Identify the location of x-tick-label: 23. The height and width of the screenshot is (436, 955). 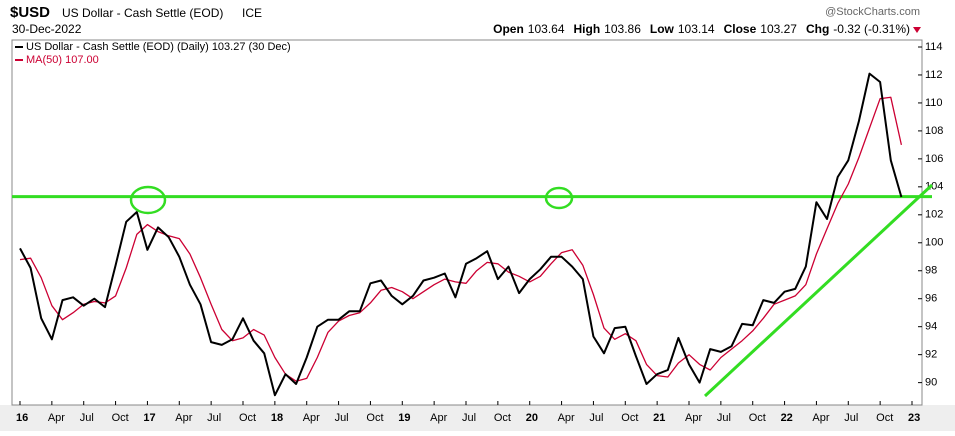
(914, 418).